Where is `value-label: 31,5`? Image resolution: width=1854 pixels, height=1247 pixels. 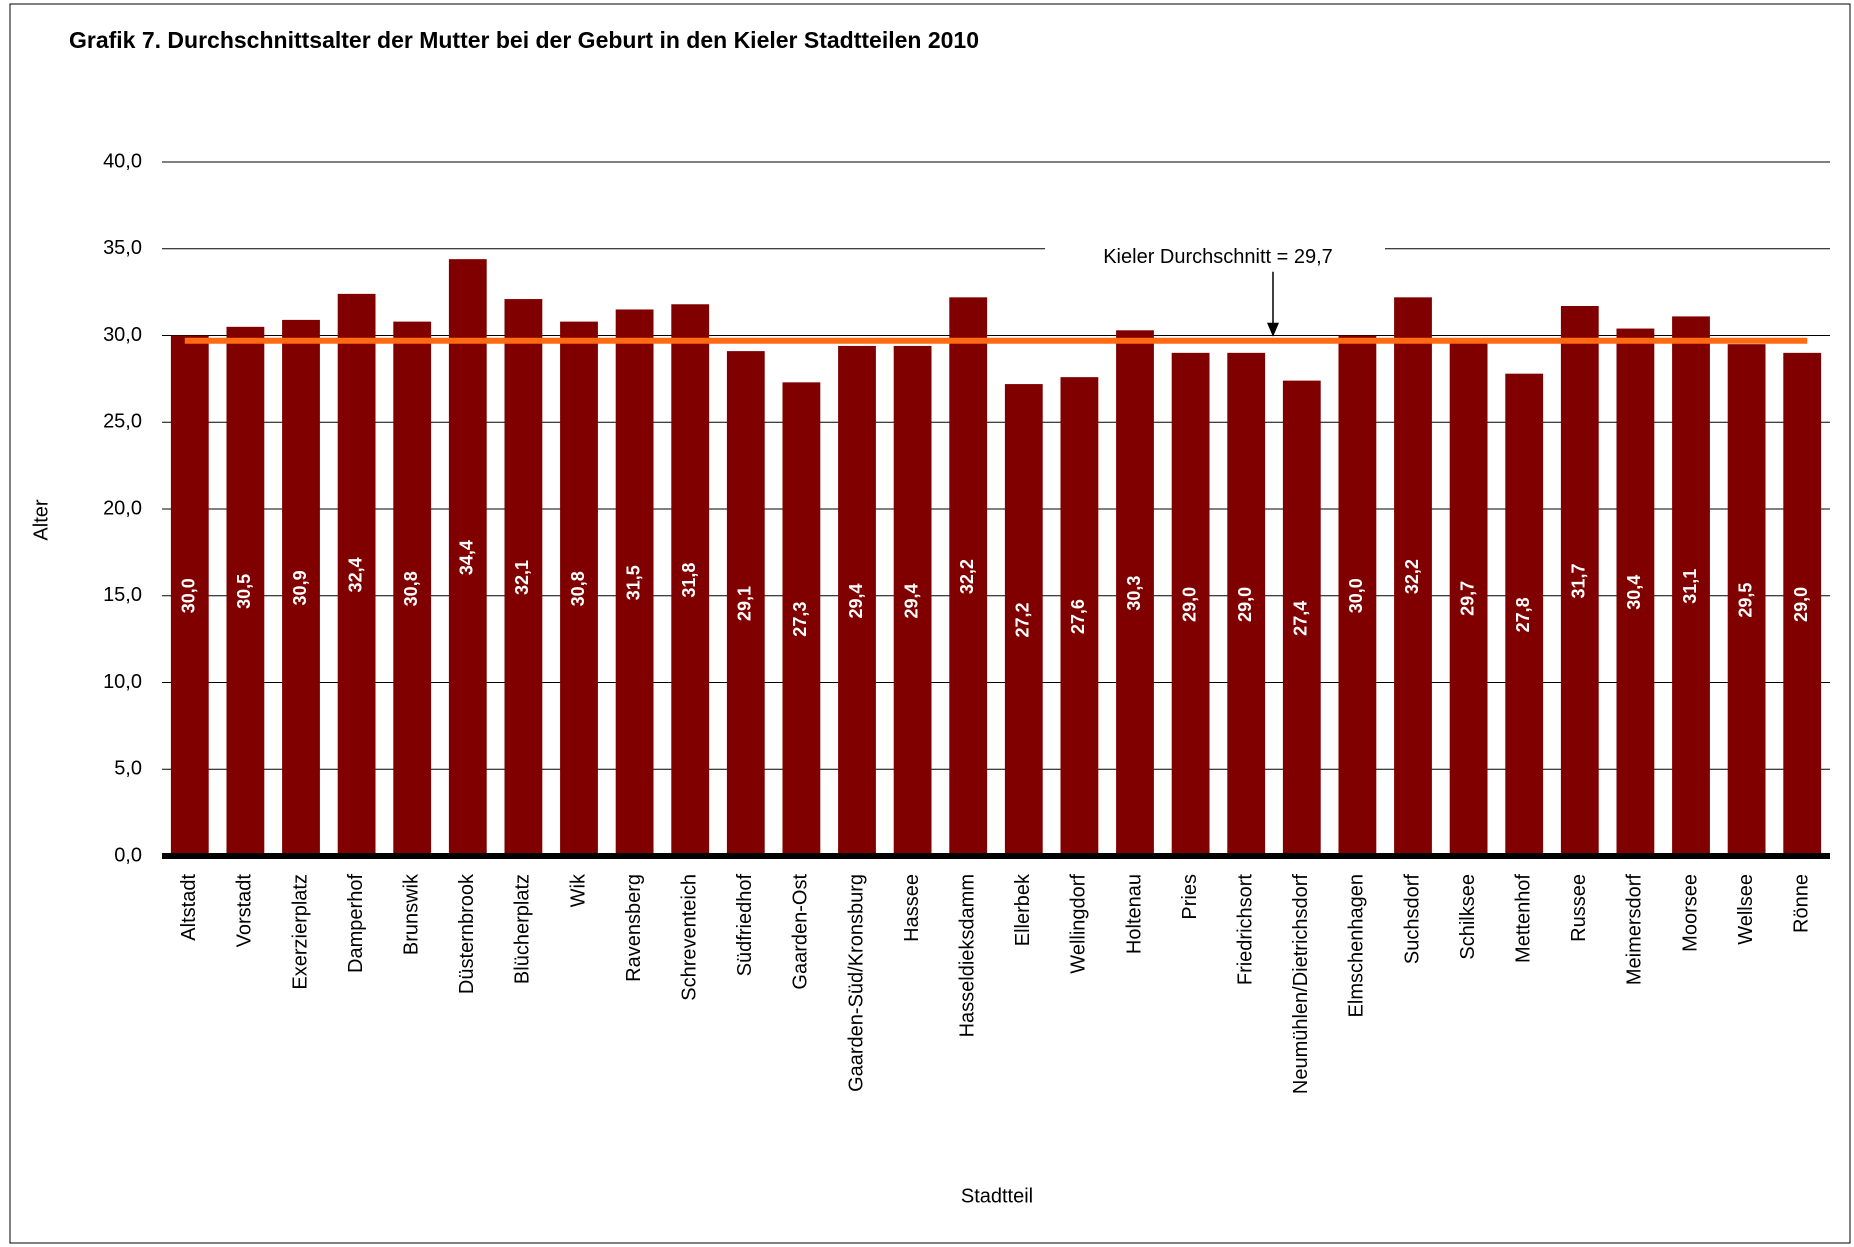 value-label: 31,5 is located at coordinates (633, 582).